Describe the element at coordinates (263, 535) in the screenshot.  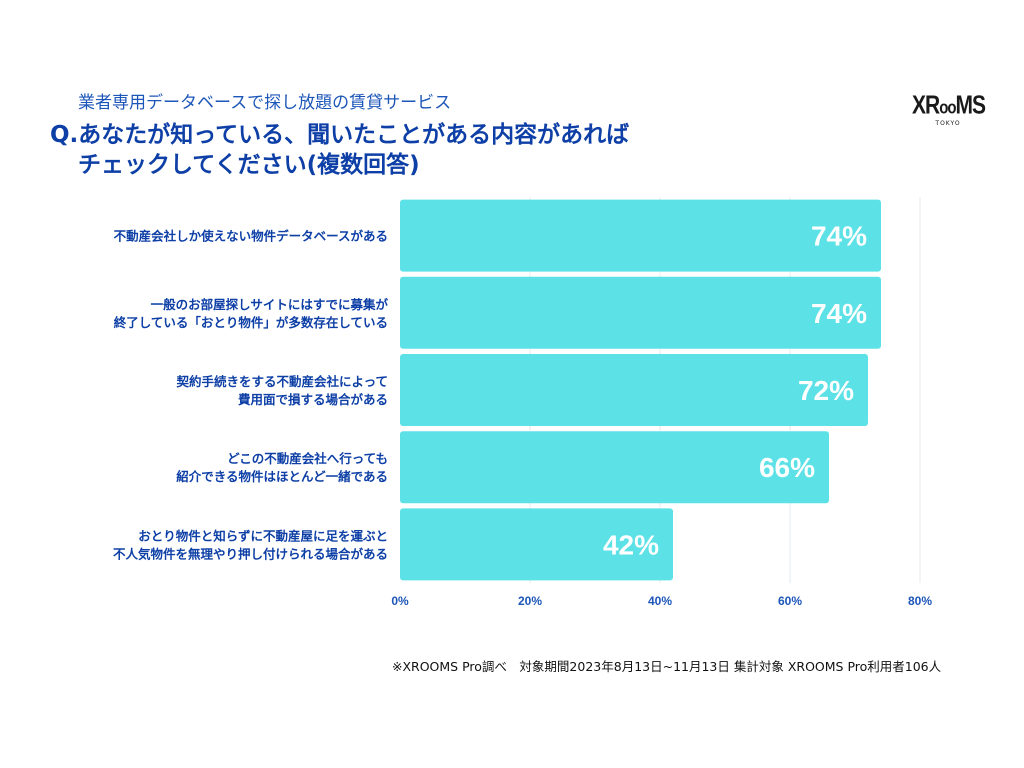
I see `category-label: おとり物件と知らずに不動産屋に足を運ぶと` at that location.